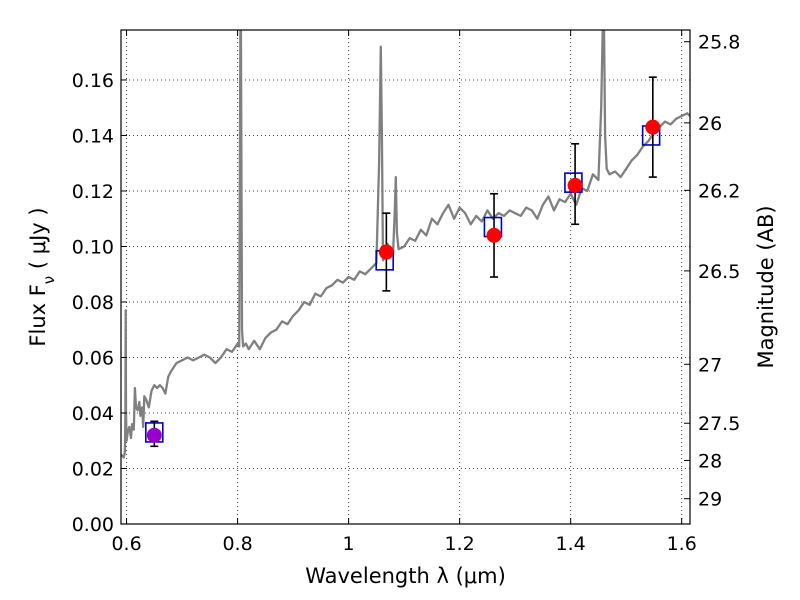  I want to click on right-tick-label: 29, so click(710, 500).